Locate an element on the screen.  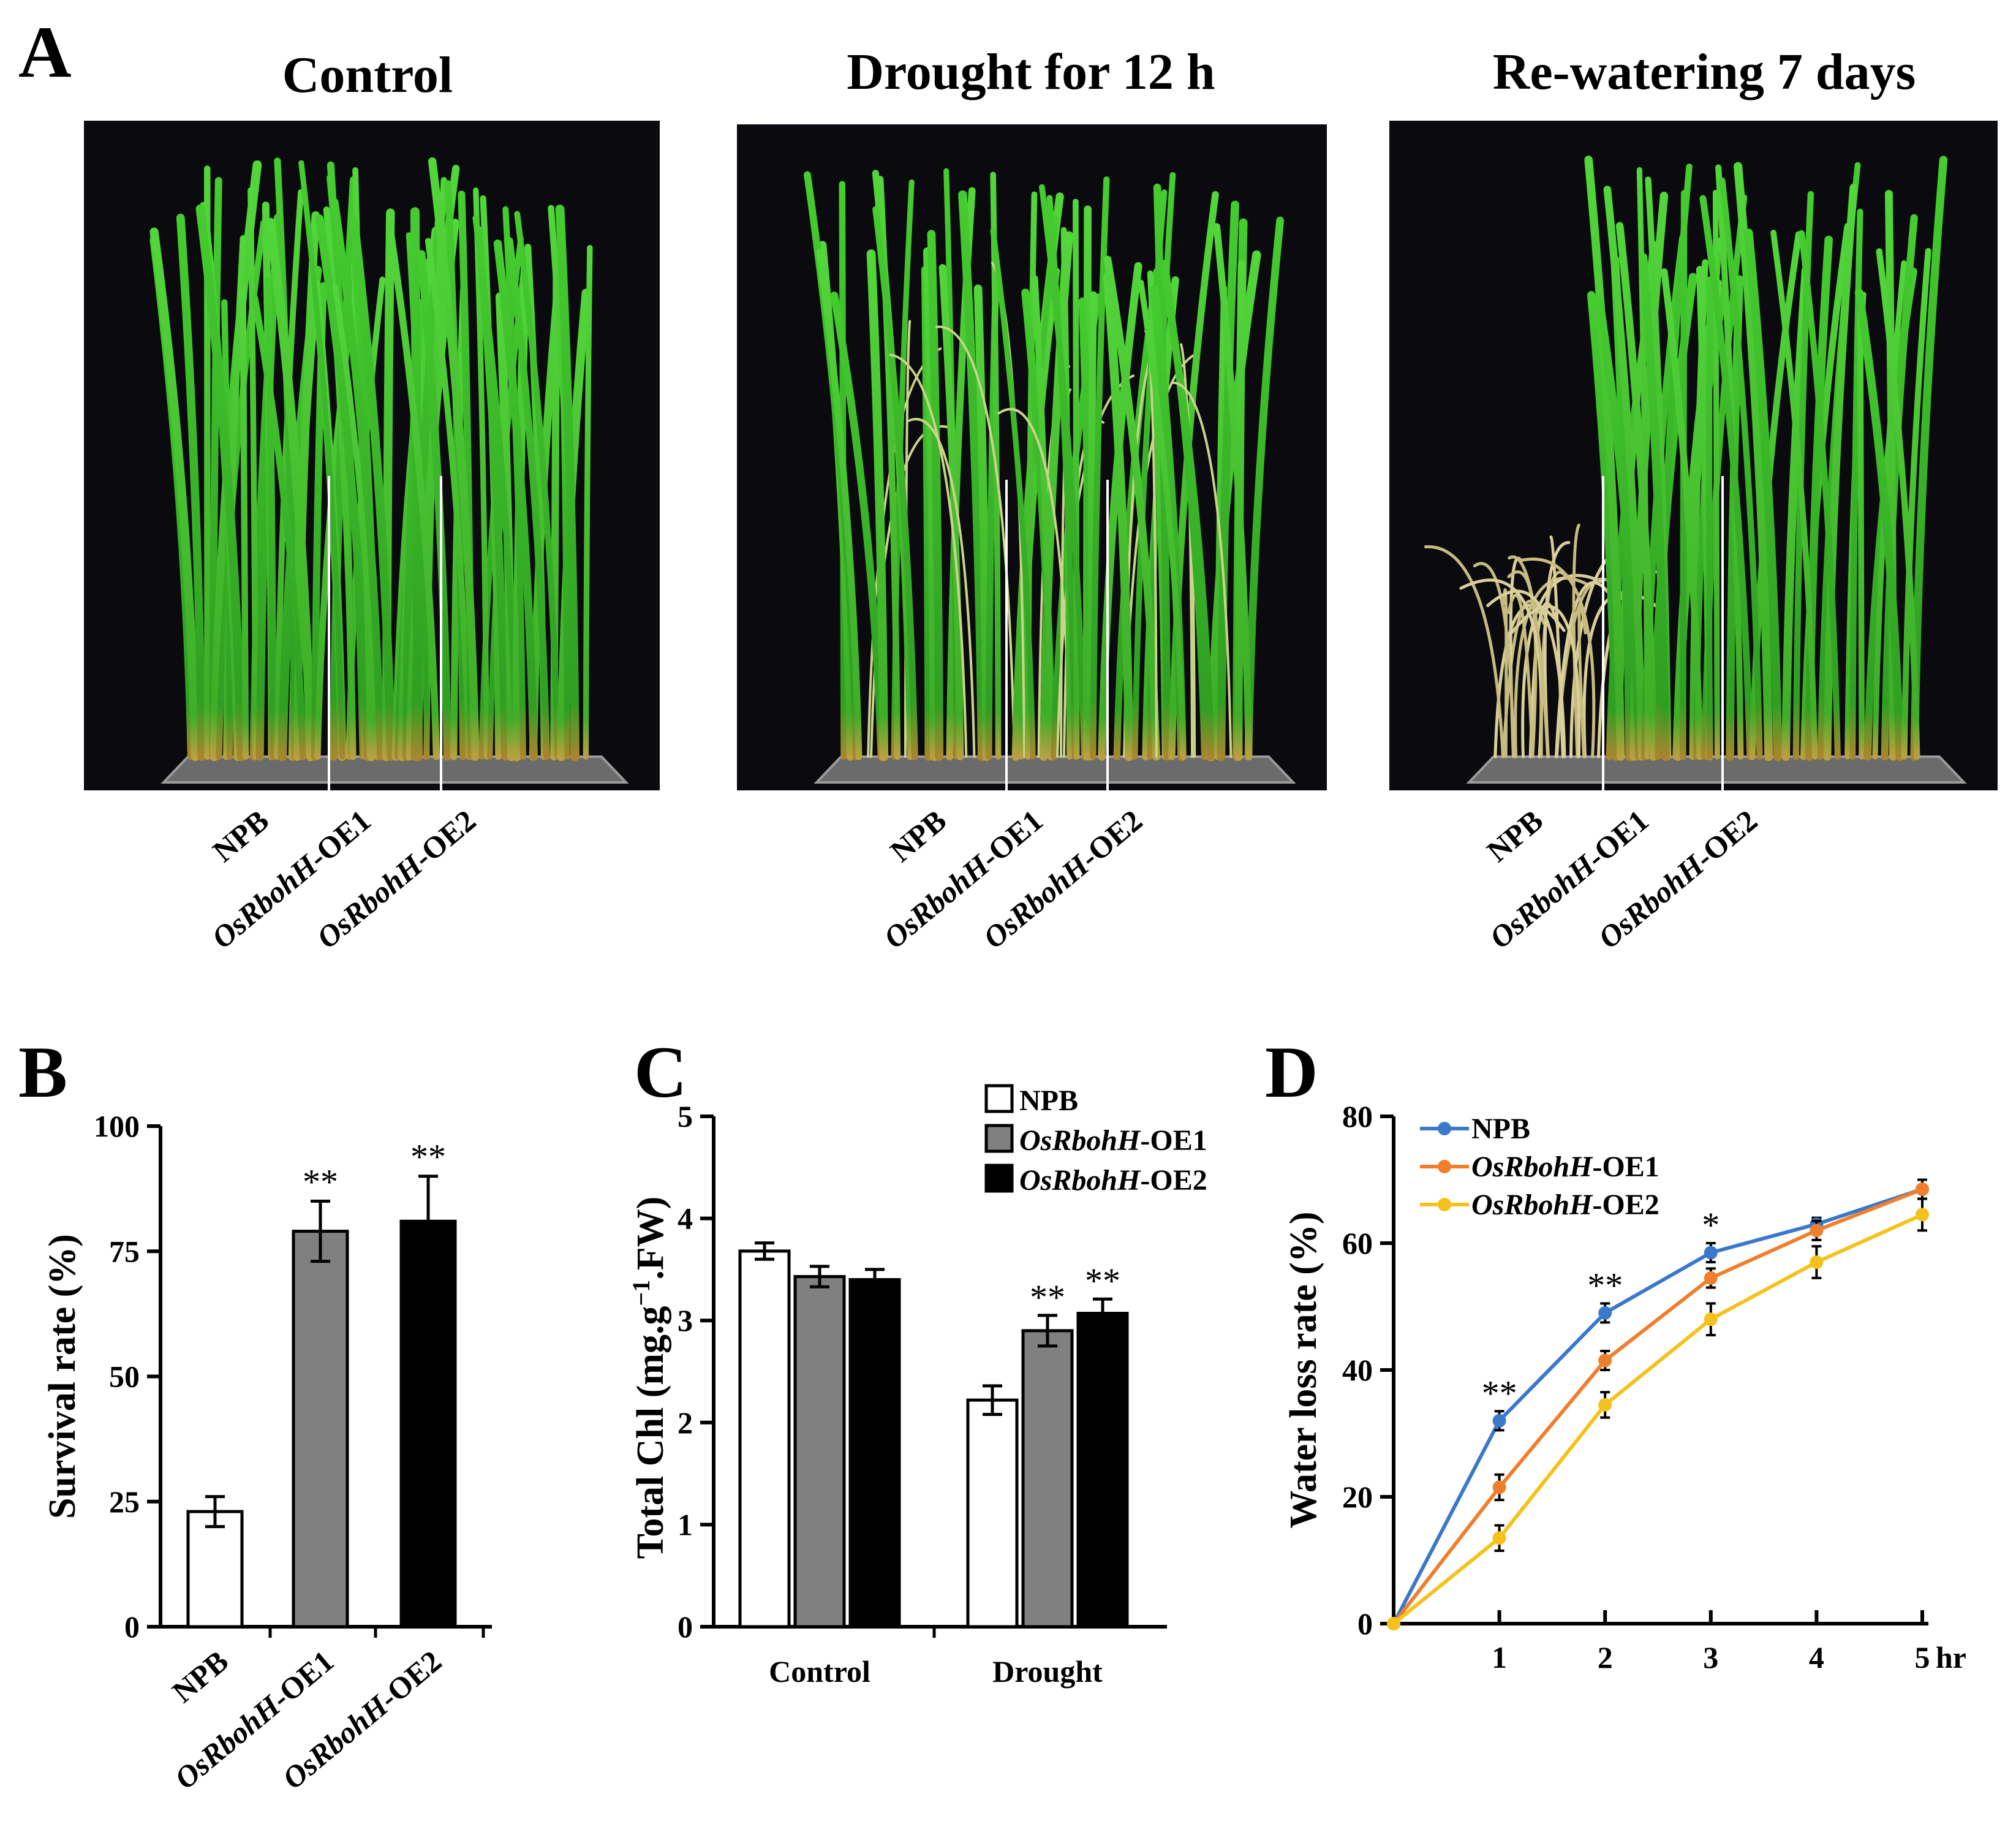
y-tick-label: 100 is located at coordinates (117, 1126).